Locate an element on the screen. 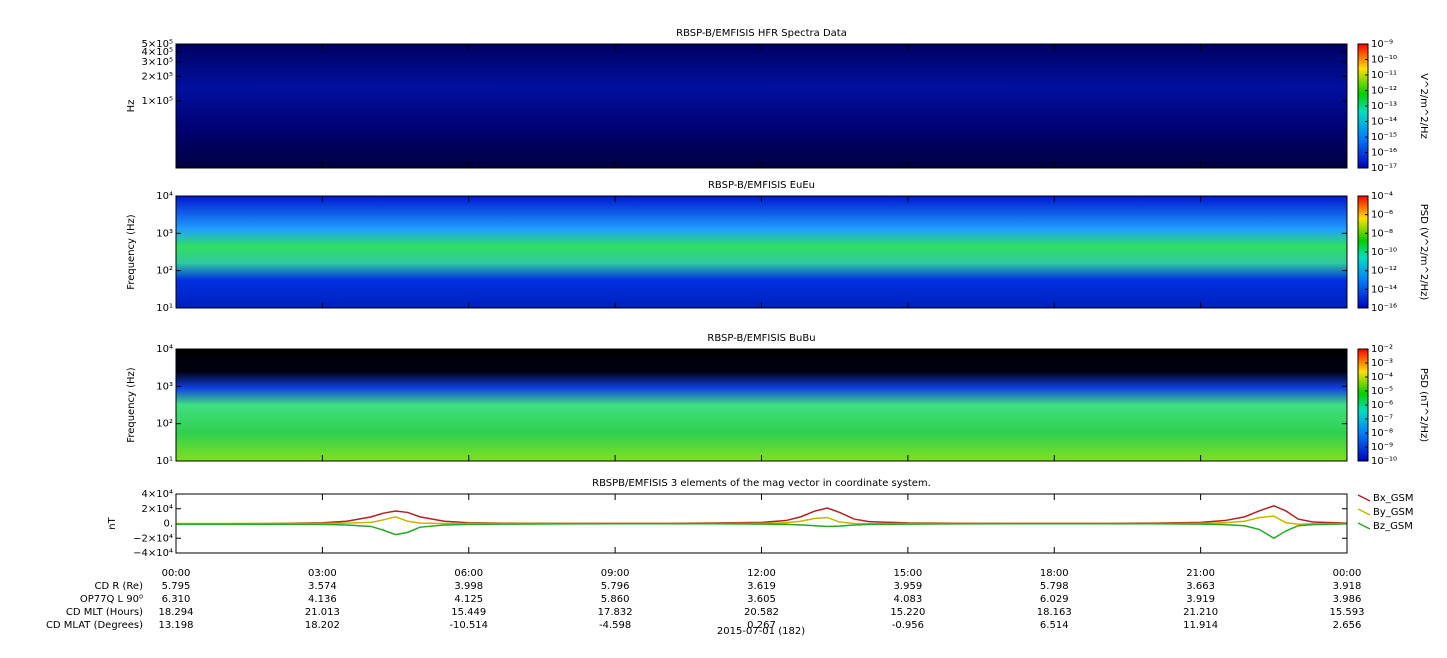 This screenshot has width=1447, height=658. row-label: CD R (Re) is located at coordinates (119, 586).